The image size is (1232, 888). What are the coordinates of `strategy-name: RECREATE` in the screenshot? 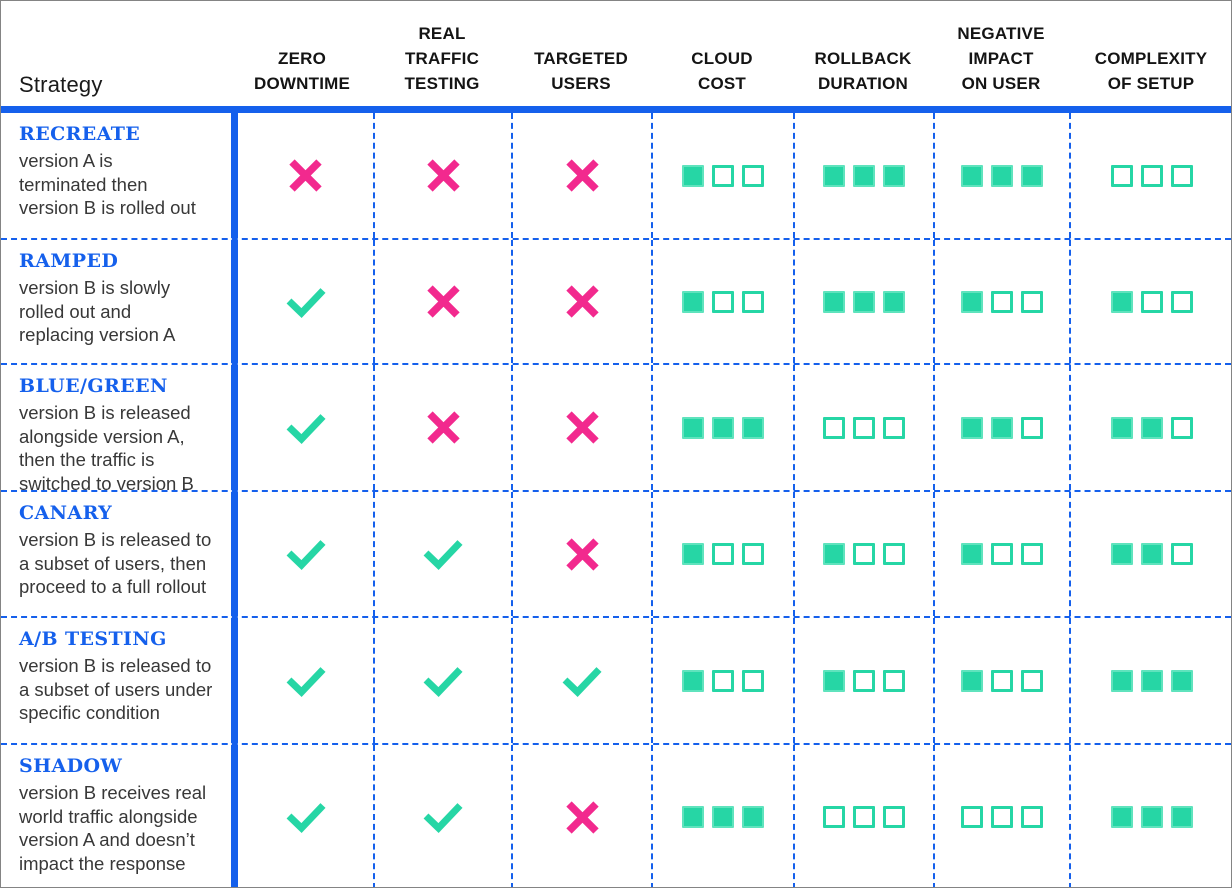 It's located at (80, 134).